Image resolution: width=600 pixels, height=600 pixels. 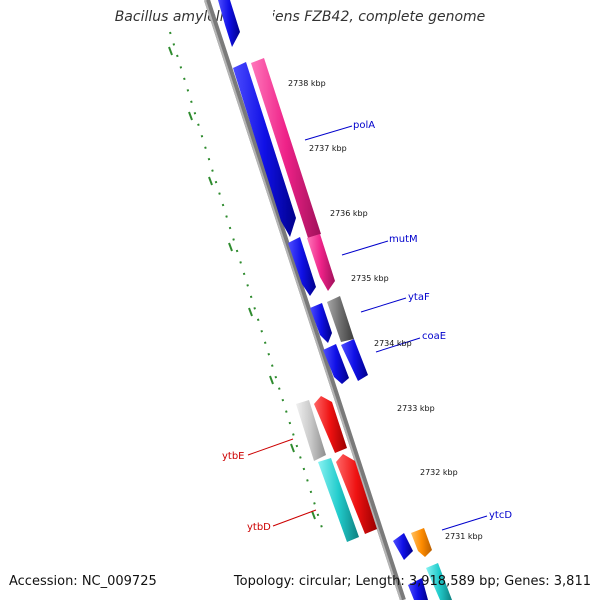 I want to click on scale-label-2734: 2734 kbp, so click(x=393, y=343).